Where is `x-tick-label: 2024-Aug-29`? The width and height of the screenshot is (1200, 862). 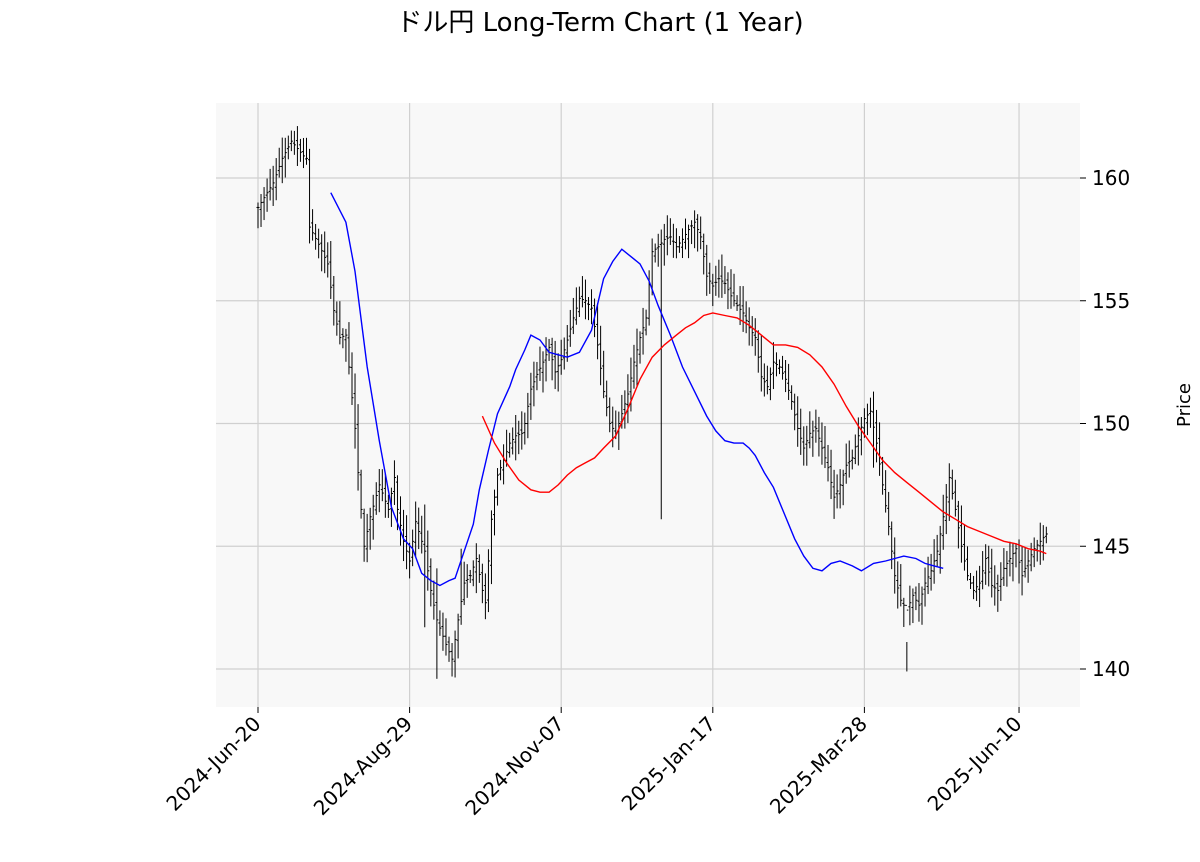 x-tick-label: 2024-Aug-29 is located at coordinates (363, 766).